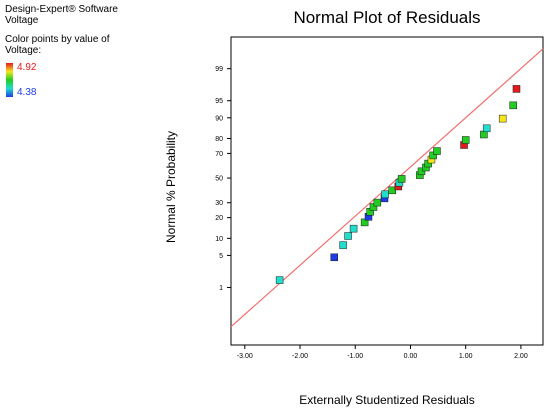 The width and height of the screenshot is (550, 413). Describe the element at coordinates (219, 203) in the screenshot. I see `y-tick-label: 30` at that location.